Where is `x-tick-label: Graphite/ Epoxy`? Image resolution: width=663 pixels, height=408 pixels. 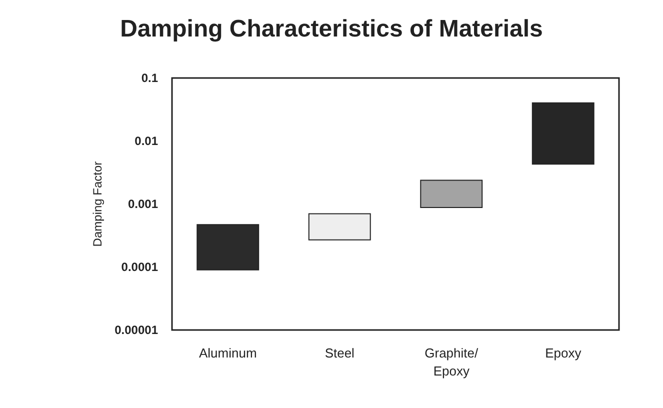
x-tick-label: Graphite/ Epoxy is located at coordinates (451, 362).